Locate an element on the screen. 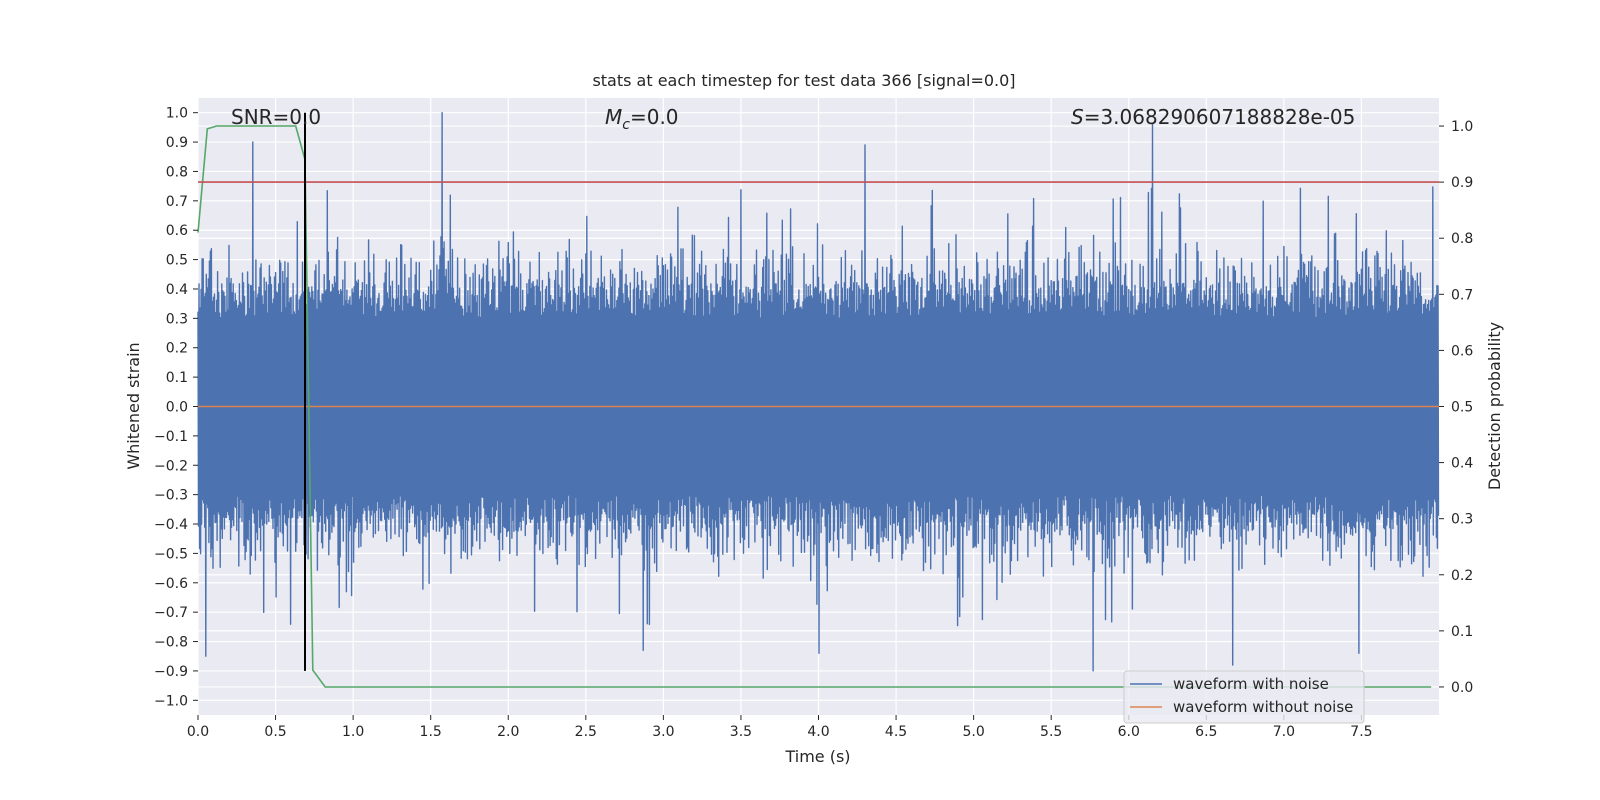  y2-tick-label-0: 0.0 is located at coordinates (1462, 688).